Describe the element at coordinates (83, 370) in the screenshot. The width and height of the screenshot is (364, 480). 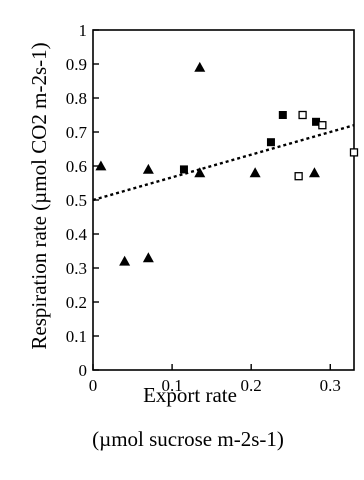
I see `y-tick-label: 0` at that location.